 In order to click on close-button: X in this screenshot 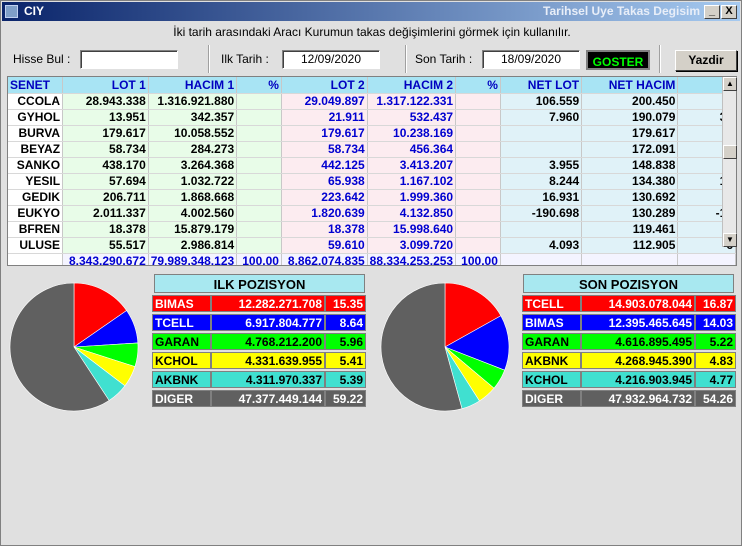, I will do `click(729, 12)`.